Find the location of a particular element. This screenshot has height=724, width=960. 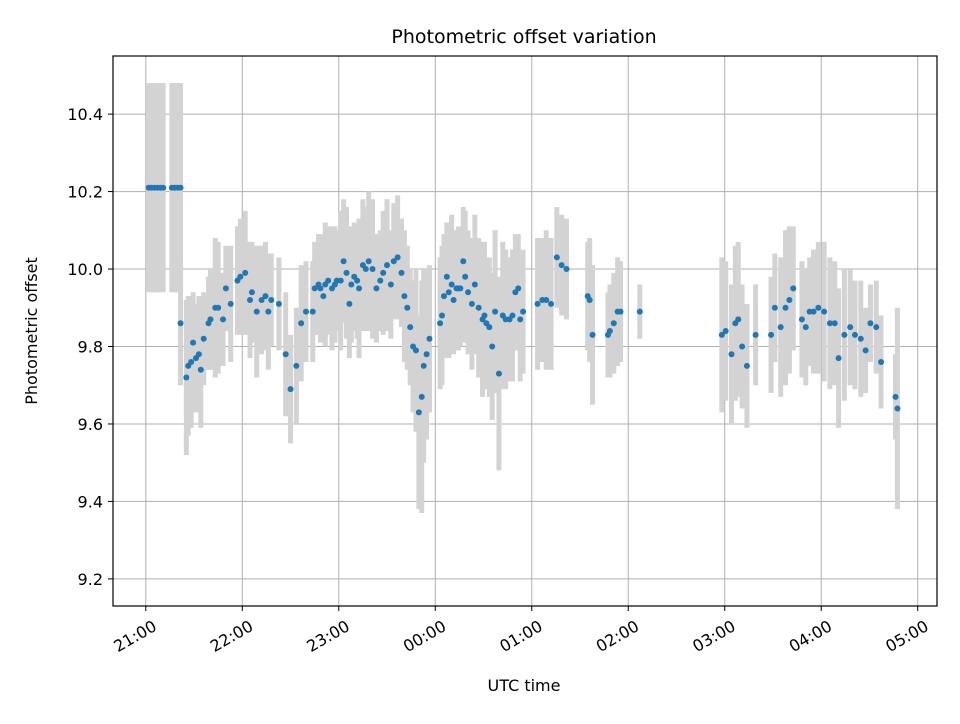

y-axis-label: Photometric offset is located at coordinates (31, 331).